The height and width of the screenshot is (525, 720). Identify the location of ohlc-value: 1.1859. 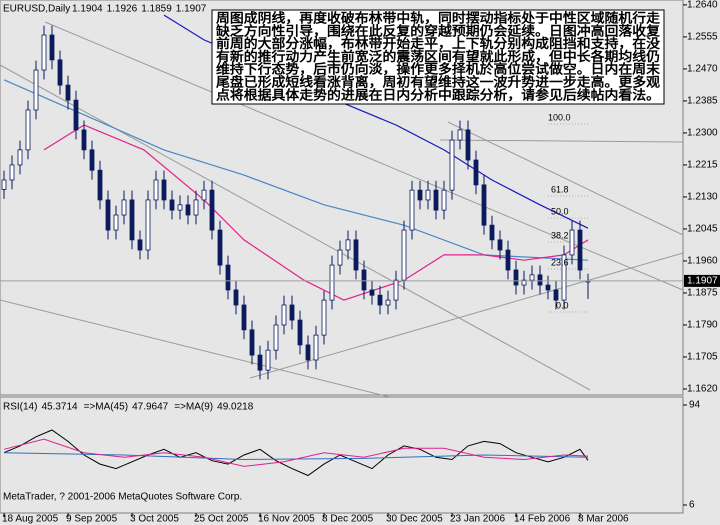
(156, 9).